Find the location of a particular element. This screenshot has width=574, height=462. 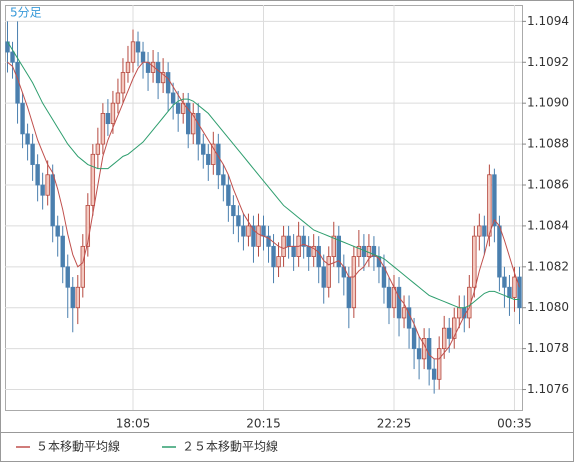

y-tick-label: 1.1082 is located at coordinates (548, 266).